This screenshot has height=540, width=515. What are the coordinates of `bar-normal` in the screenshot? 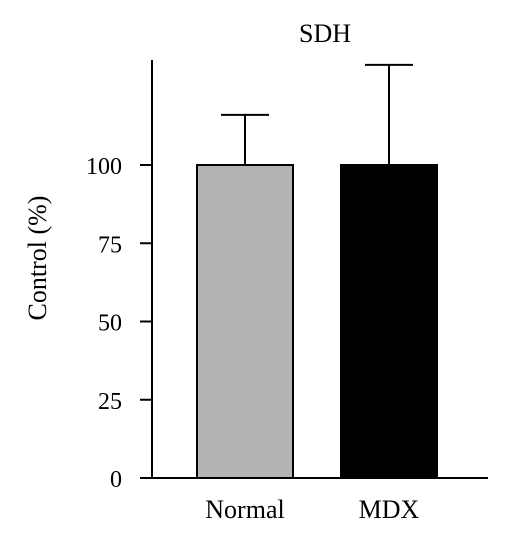 It's located at (245, 321).